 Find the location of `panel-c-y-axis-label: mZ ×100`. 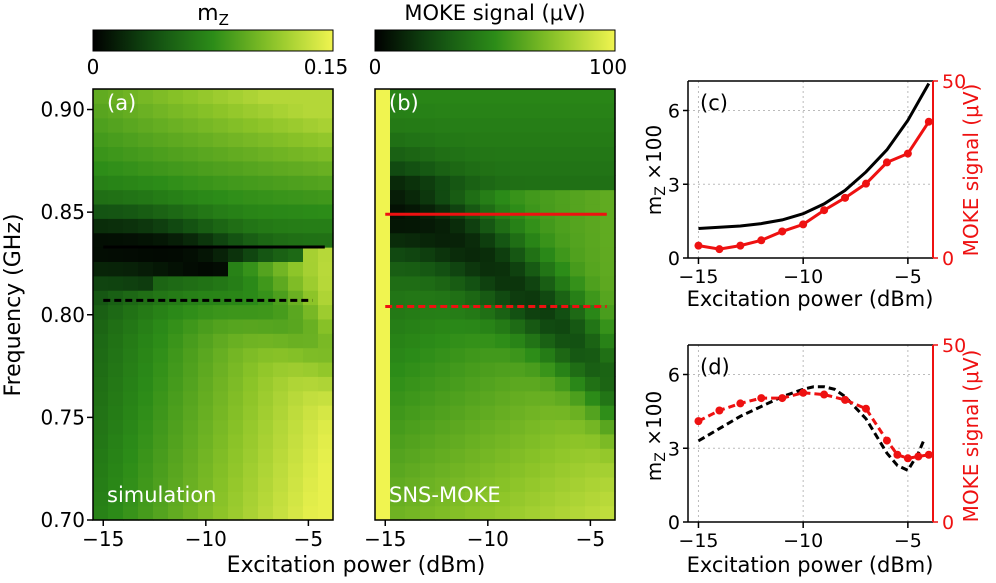

panel-c-y-axis-label: mZ ×100 is located at coordinates (655, 170).